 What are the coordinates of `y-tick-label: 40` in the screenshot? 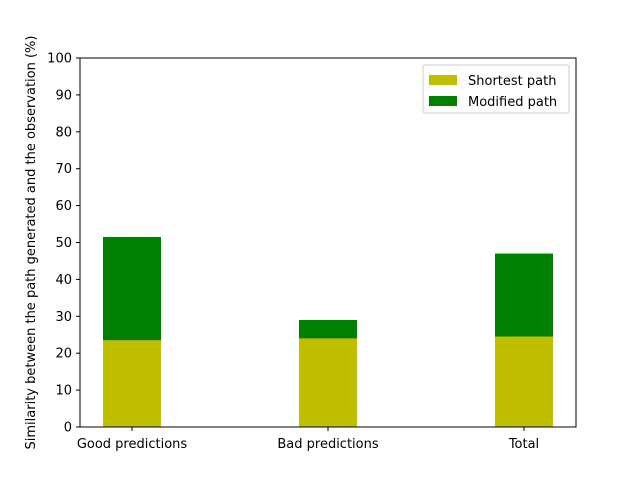 It's located at (63, 280).